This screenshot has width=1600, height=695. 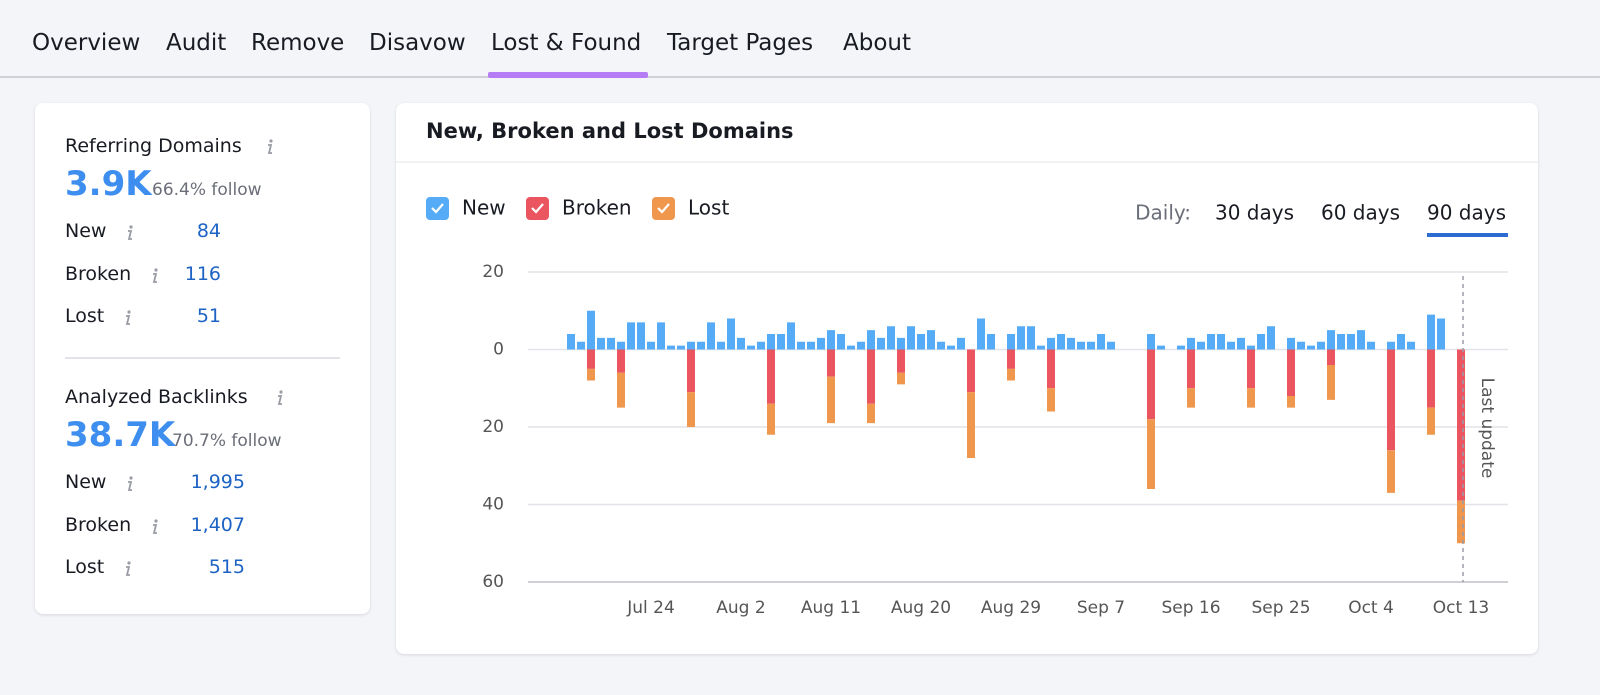 I want to click on summary-title: Referring Domains, so click(x=153, y=146).